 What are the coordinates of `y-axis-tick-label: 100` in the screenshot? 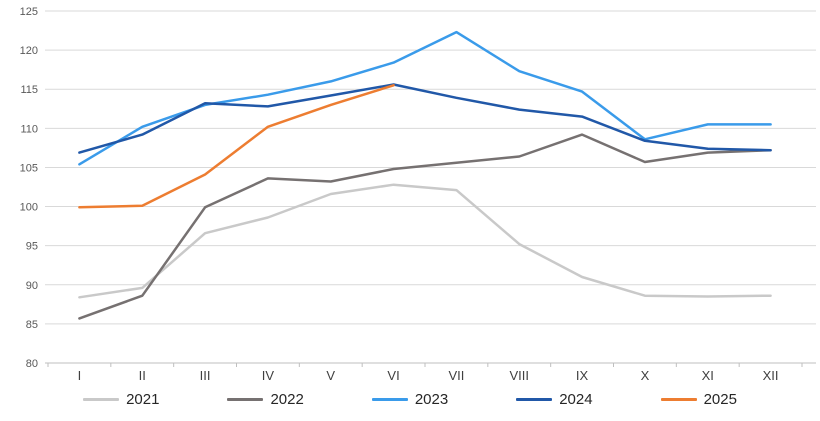 It's located at (29, 208).